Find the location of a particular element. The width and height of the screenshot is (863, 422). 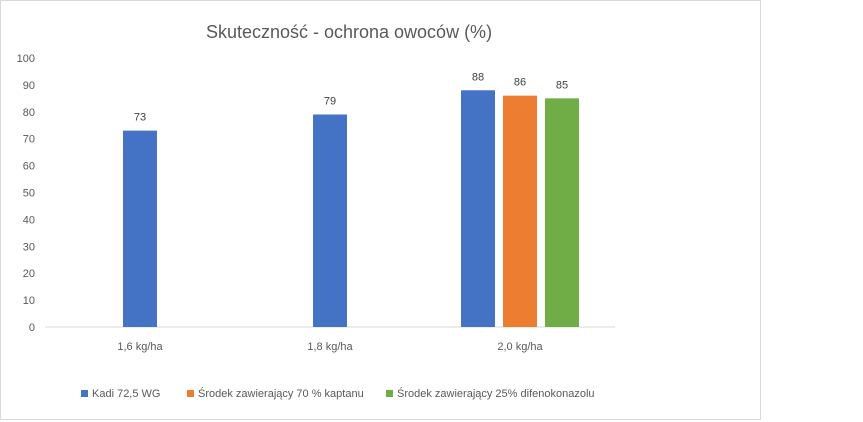

x-tick-label: 1,8 kg/ha is located at coordinates (330, 347).